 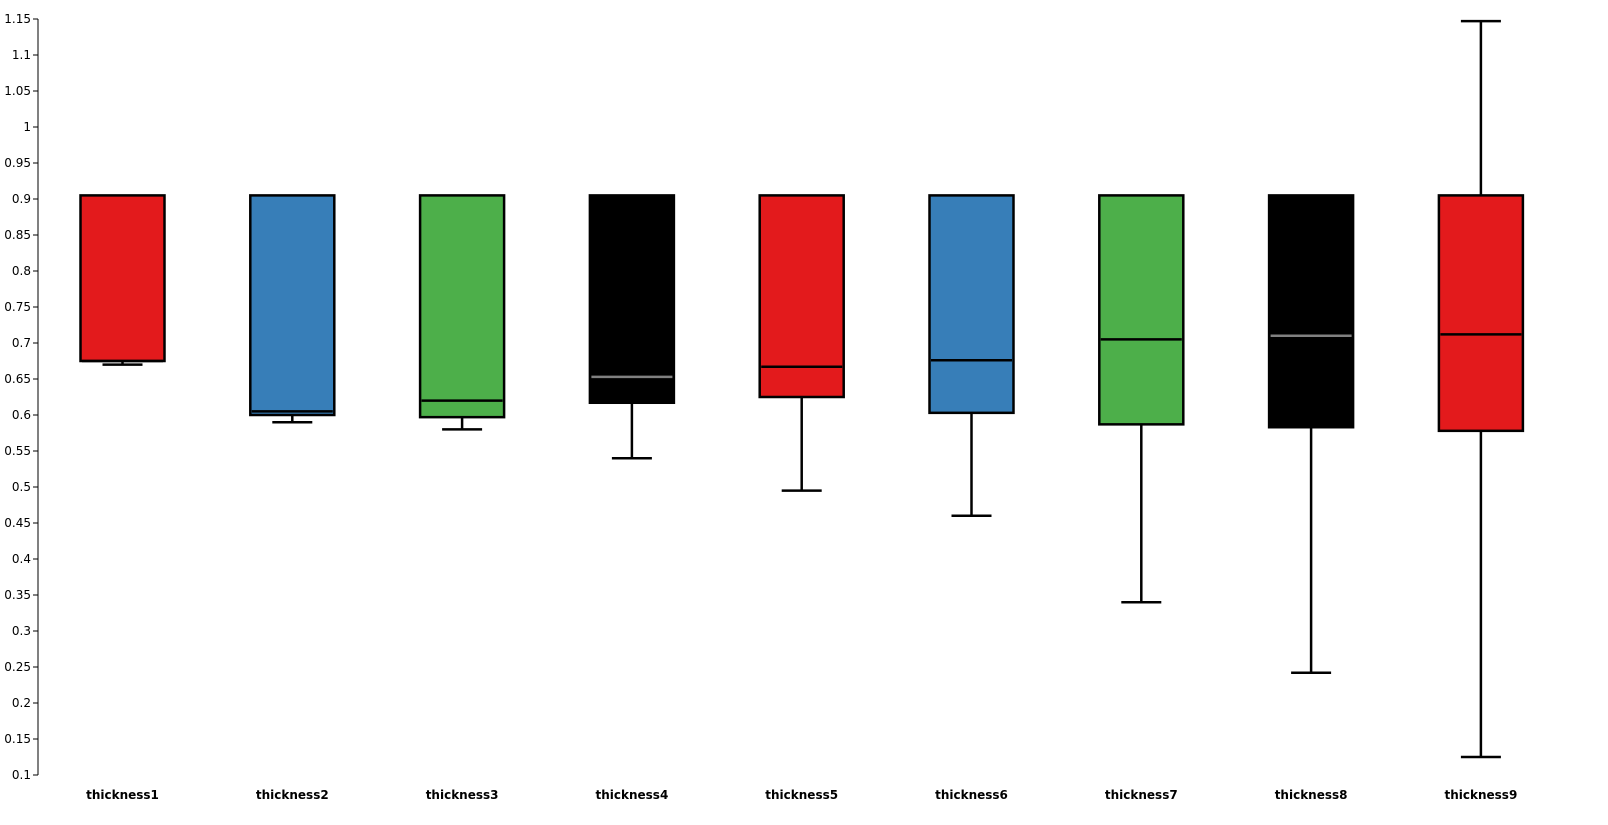 What do you see at coordinates (21, 487) in the screenshot?
I see `y-tick-label: 0.5` at bounding box center [21, 487].